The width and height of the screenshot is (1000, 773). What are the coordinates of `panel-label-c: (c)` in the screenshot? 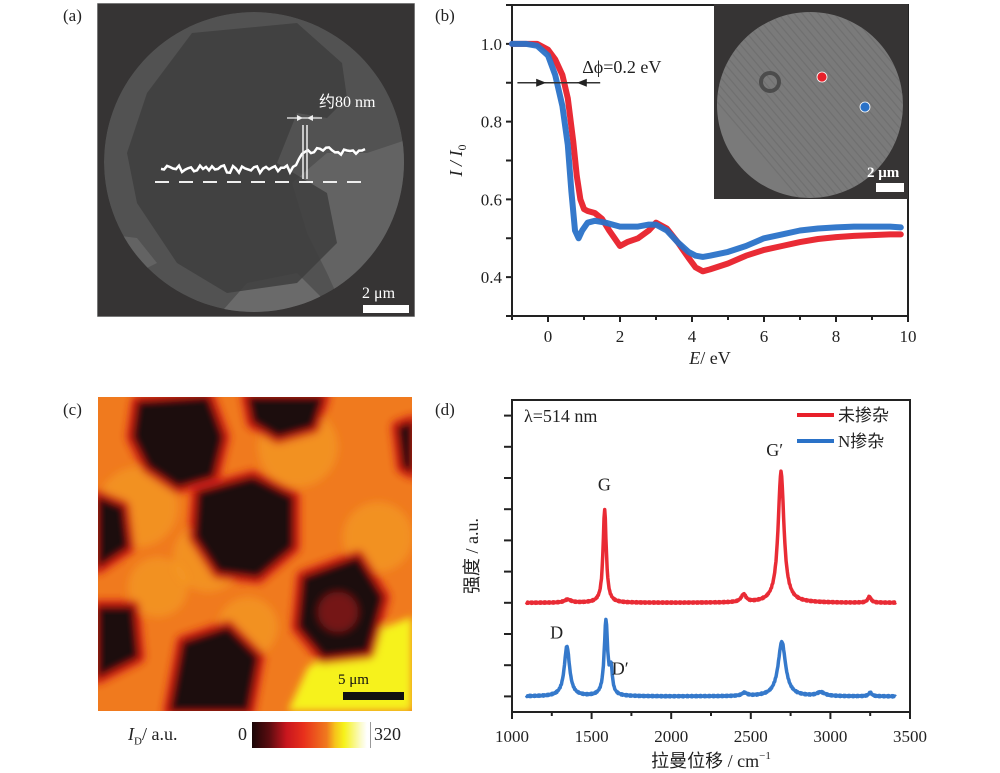 It's located at (72, 409).